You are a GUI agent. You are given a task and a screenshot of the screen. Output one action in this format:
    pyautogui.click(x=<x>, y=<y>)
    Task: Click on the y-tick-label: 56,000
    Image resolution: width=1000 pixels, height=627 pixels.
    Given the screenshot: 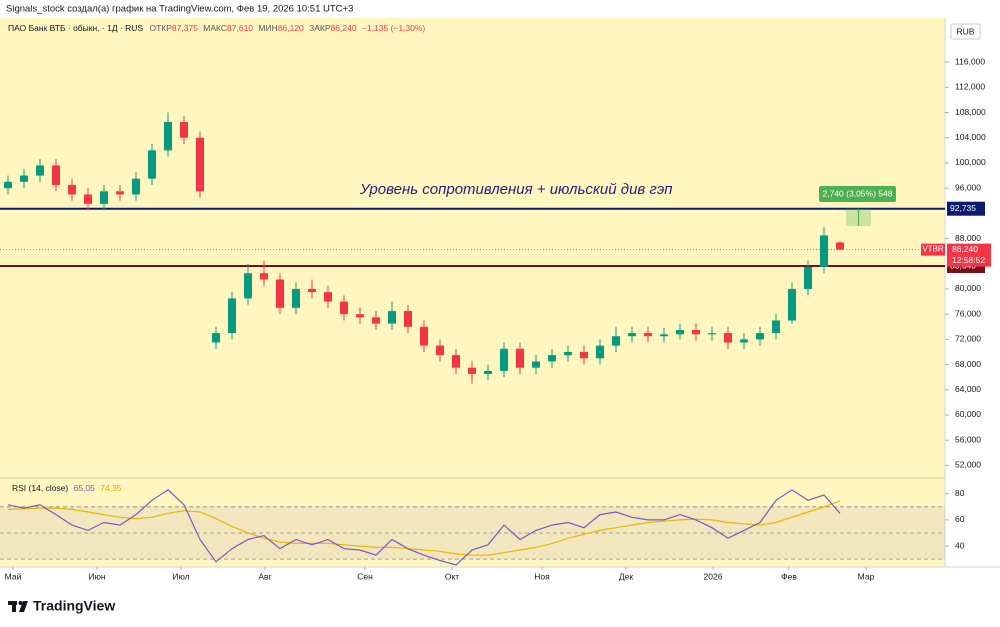 What is the action you would take?
    pyautogui.click(x=968, y=439)
    